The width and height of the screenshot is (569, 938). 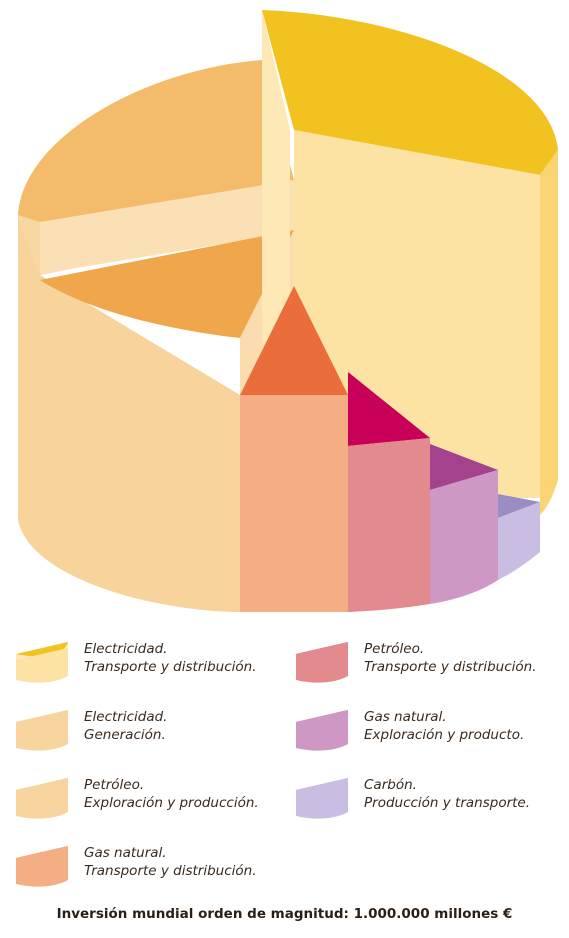 I want to click on pie-slice-gas-natural-transporte, so click(x=294, y=449).